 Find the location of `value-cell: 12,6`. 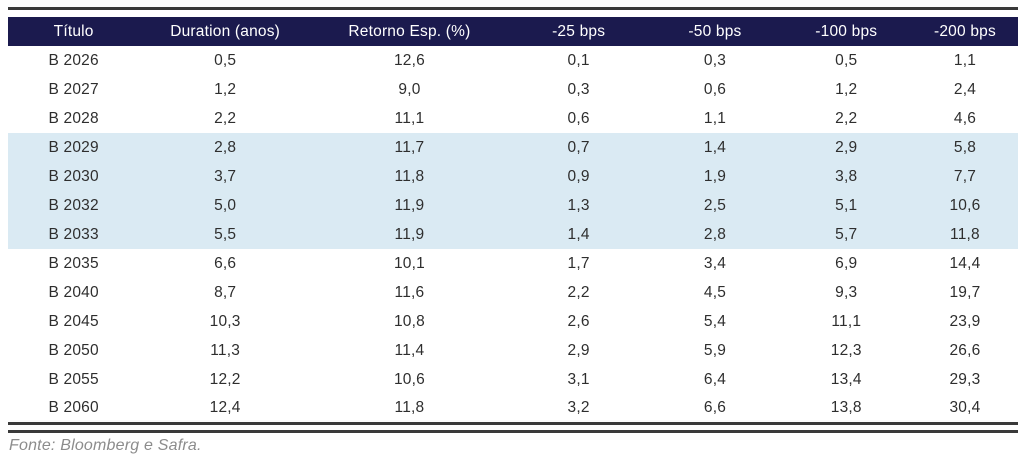

value-cell: 12,6 is located at coordinates (409, 60).